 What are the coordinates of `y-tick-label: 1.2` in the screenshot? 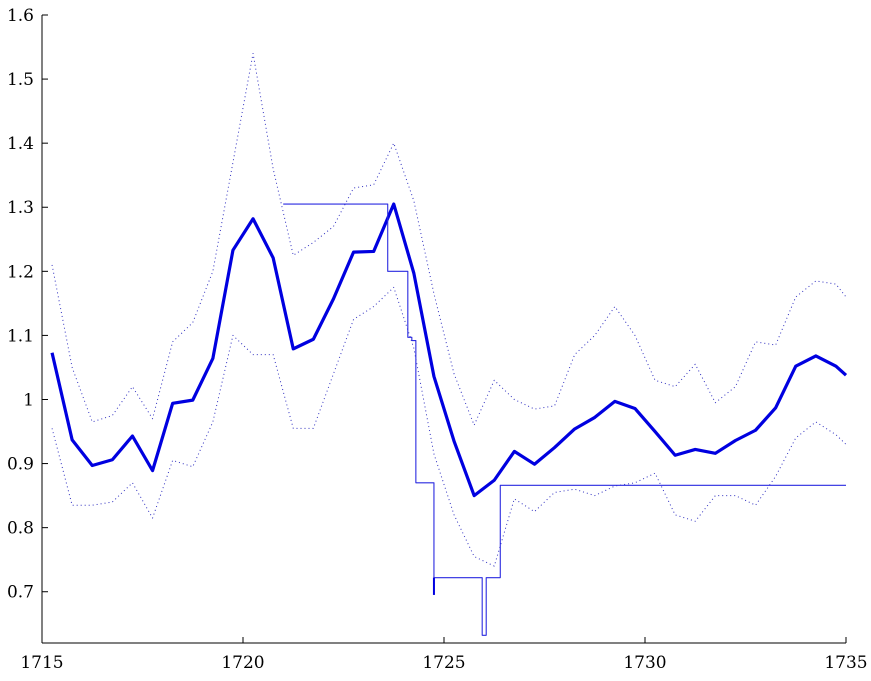 It's located at (20, 272).